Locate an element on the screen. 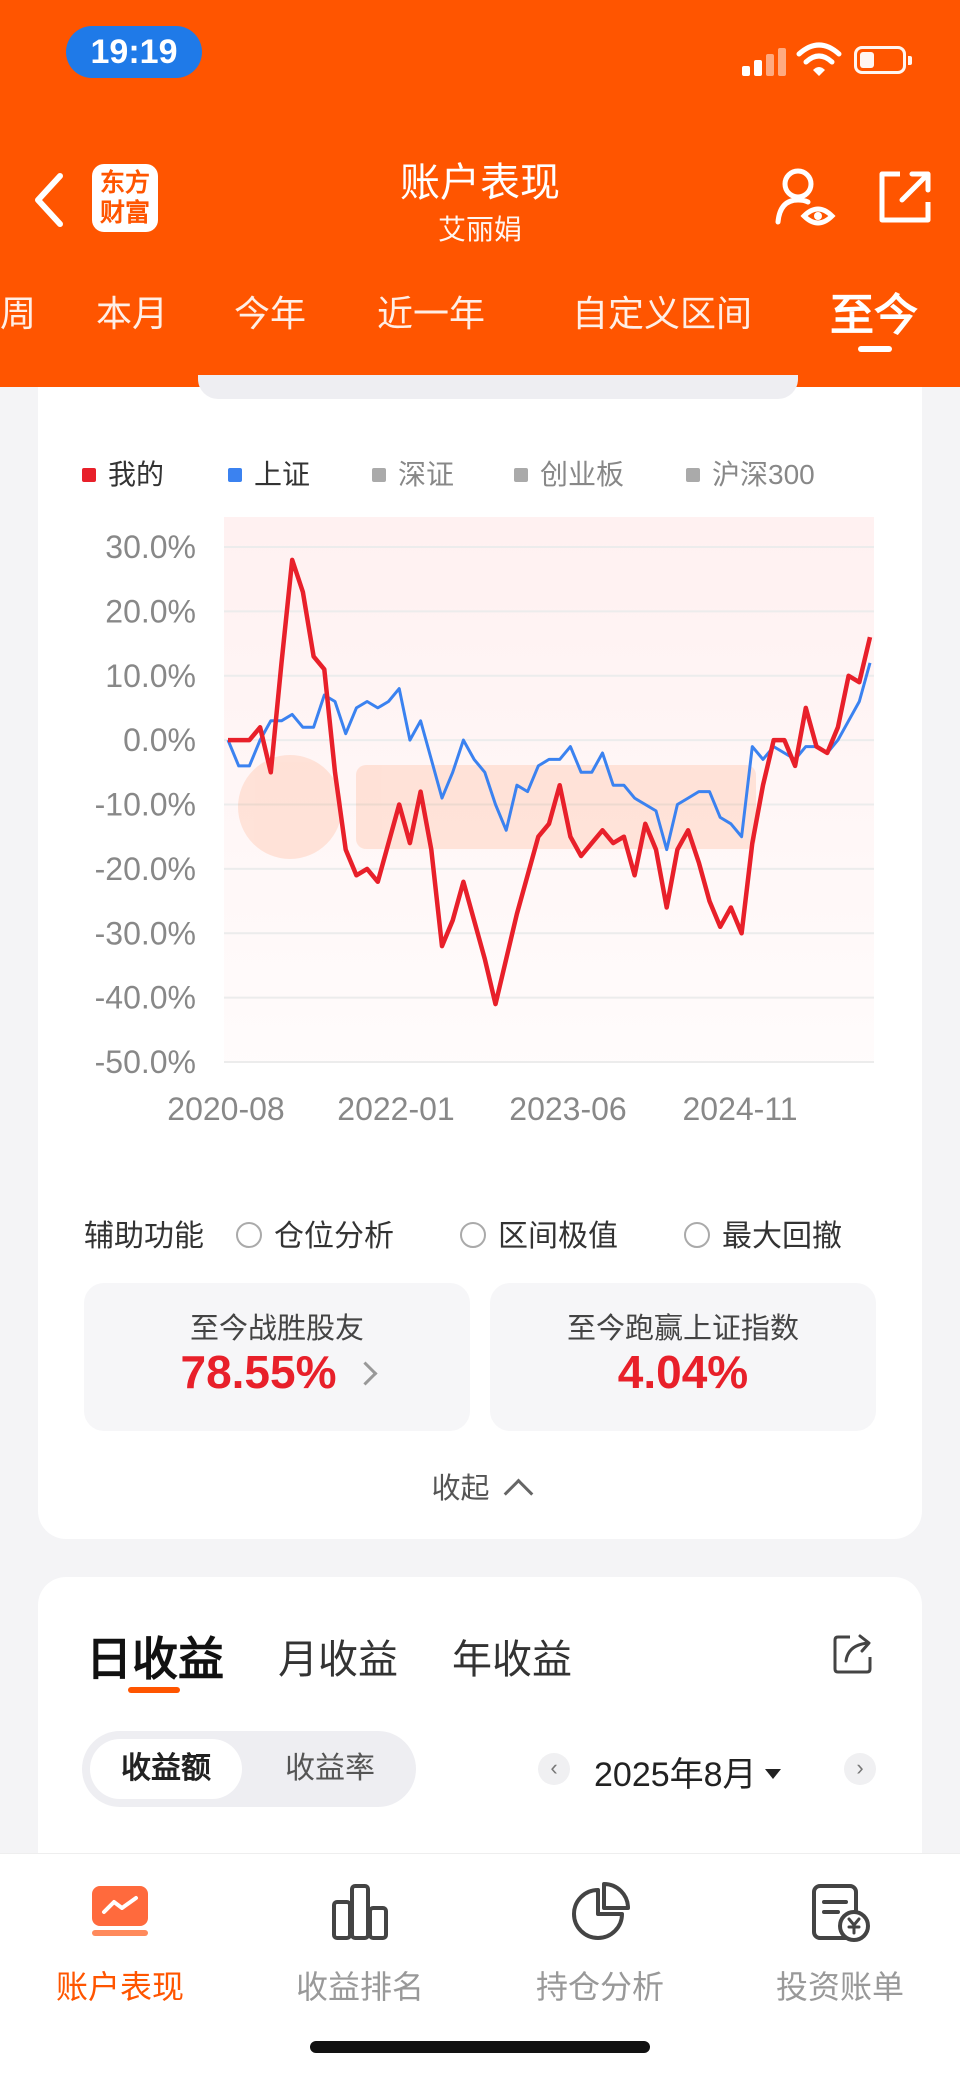 The width and height of the screenshot is (960, 2080). option-range-extremes: 区间极值 is located at coordinates (539, 1233).